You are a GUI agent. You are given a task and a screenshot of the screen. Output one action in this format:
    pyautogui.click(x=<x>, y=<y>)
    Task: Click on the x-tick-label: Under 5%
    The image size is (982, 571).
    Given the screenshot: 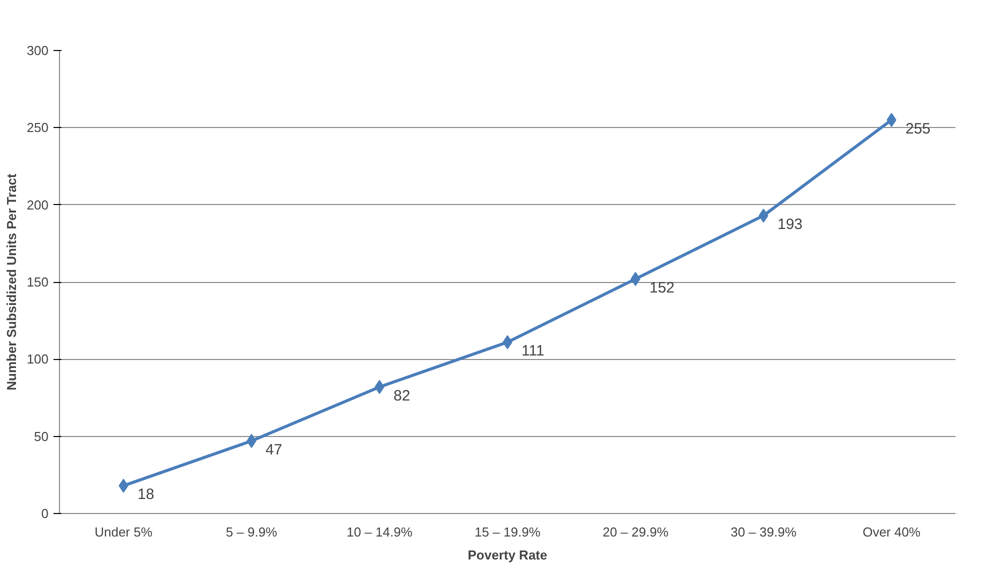 What is the action you would take?
    pyautogui.click(x=123, y=532)
    